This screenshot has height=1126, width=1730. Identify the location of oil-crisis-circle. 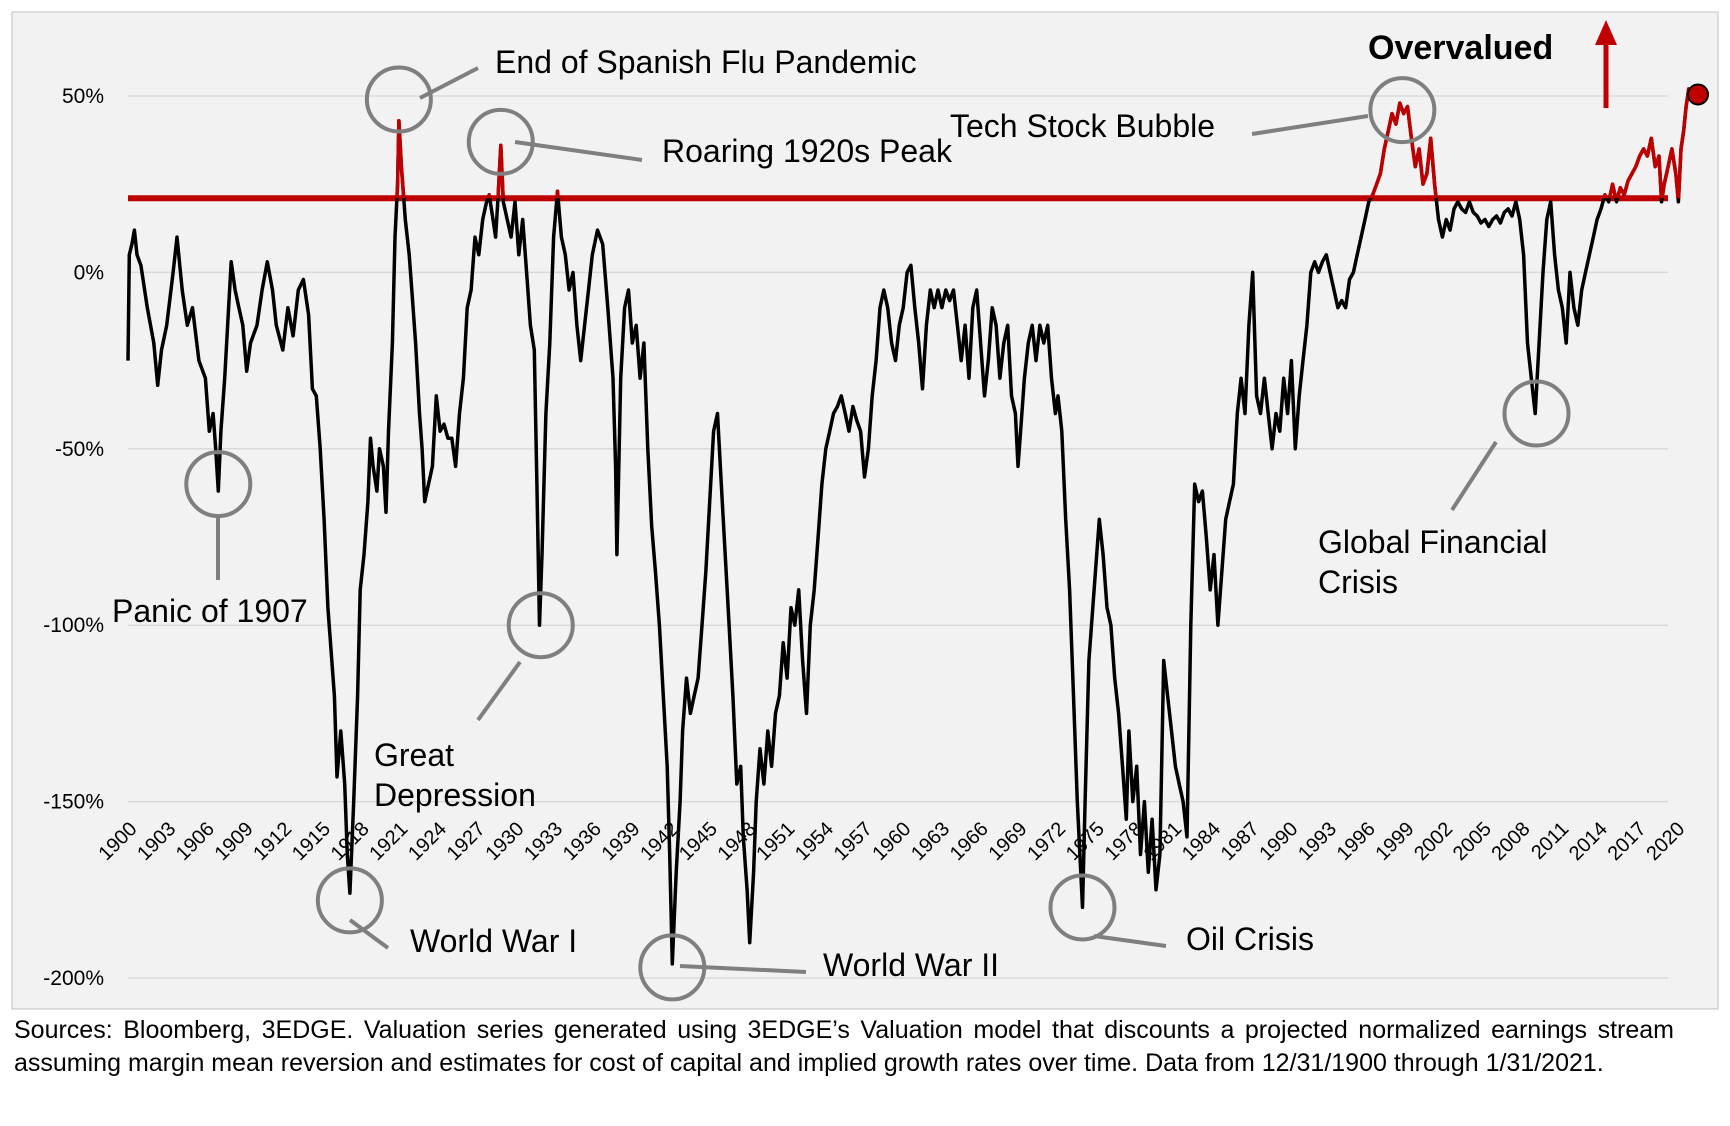
(1082, 907).